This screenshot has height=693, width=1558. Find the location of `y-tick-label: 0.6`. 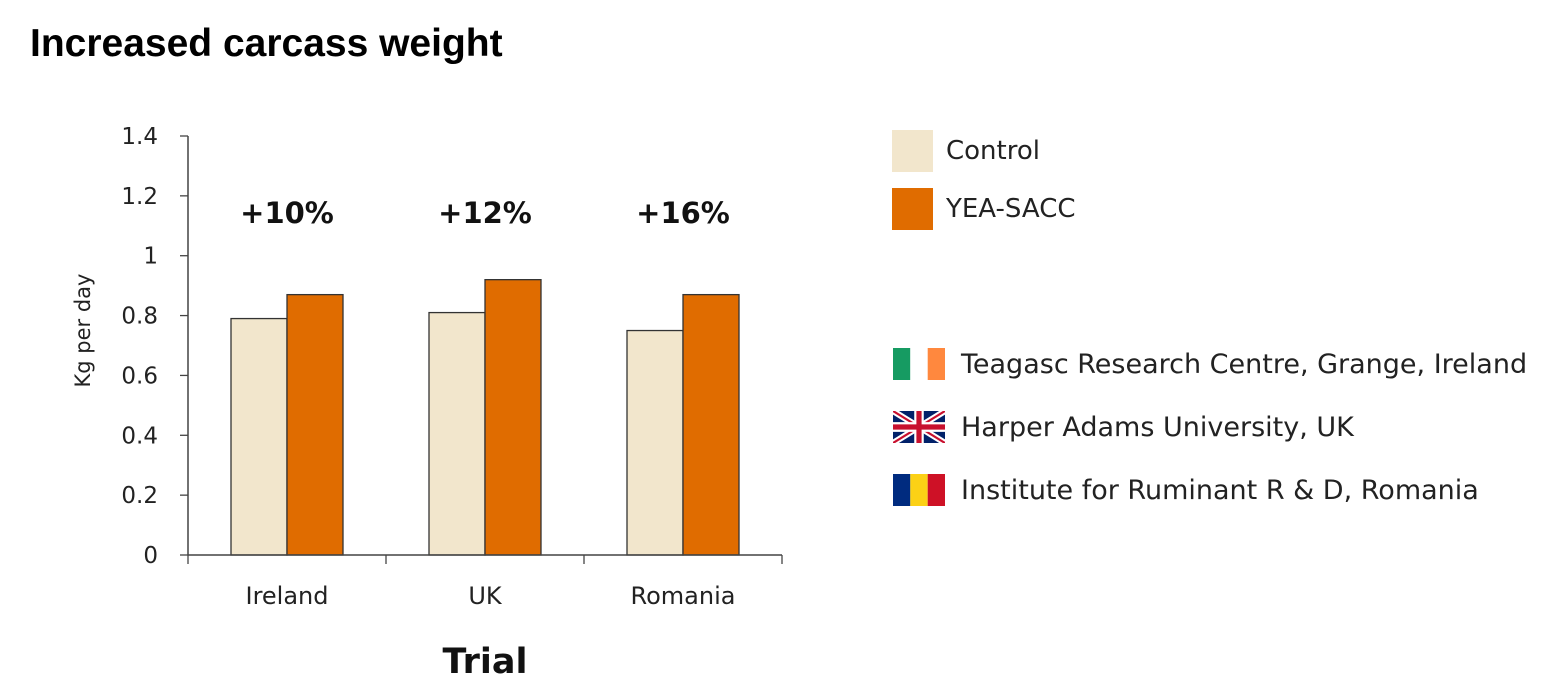

y-tick-label: 0.6 is located at coordinates (139, 376).